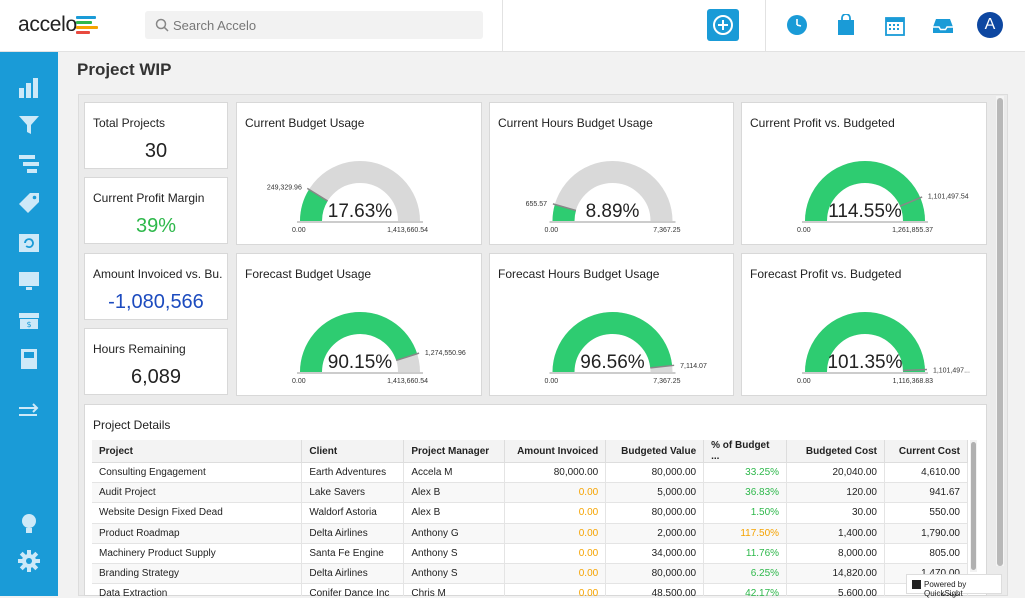 Image resolution: width=1025 pixels, height=598 pixels. What do you see at coordinates (926, 451) in the screenshot?
I see `column-header: Current Cost` at bounding box center [926, 451].